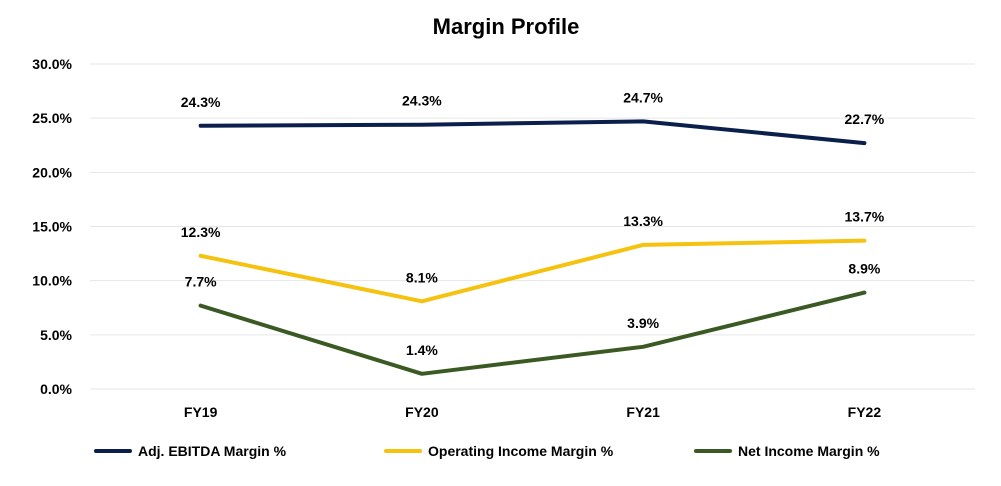 This screenshot has width=1001, height=486. What do you see at coordinates (201, 282) in the screenshot?
I see `data-label: 7.7%` at bounding box center [201, 282].